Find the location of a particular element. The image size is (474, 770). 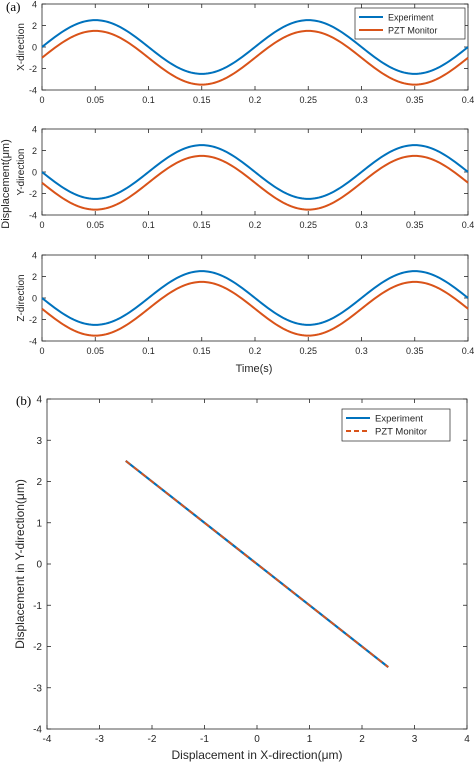

x-axis-label: Displacement in X-direction(μm) is located at coordinates (257, 755).